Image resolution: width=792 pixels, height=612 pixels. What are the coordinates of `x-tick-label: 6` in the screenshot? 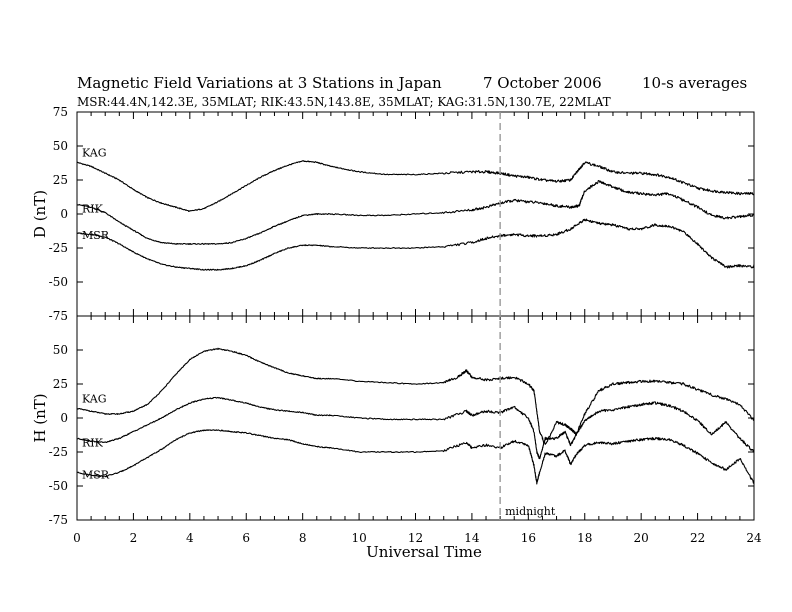 It's located at (246, 538).